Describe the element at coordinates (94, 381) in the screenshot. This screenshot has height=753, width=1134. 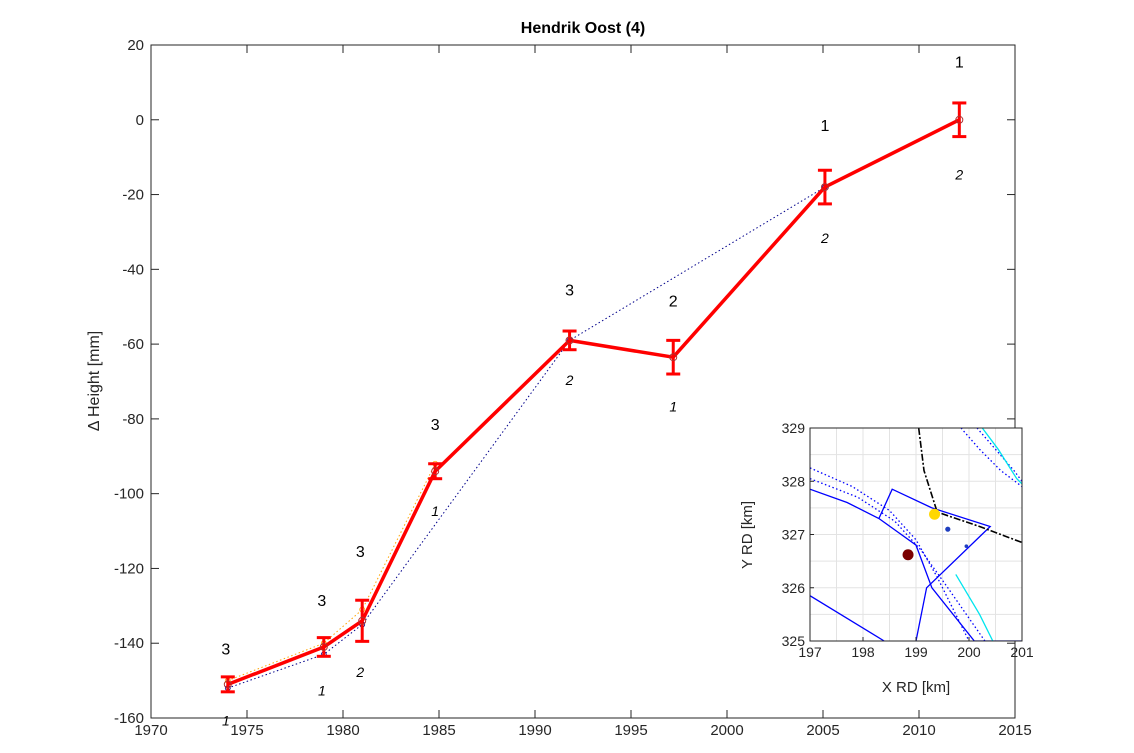
I see `y-axis-label: Δ Height [mm]` at that location.